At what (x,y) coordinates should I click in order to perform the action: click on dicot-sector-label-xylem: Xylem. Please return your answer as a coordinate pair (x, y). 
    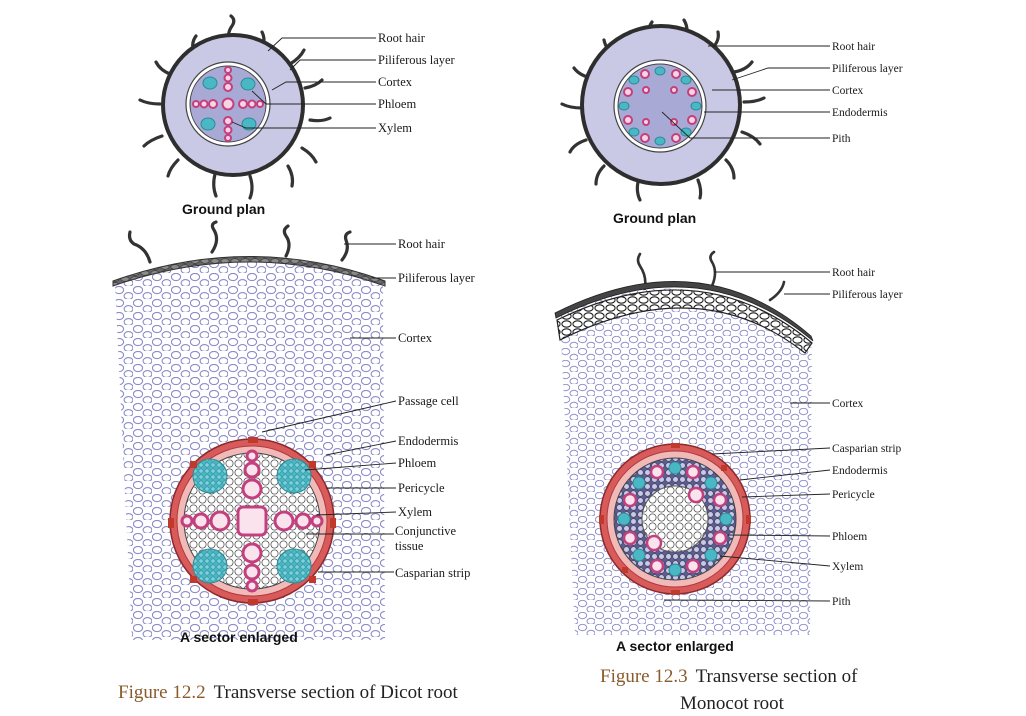
    Looking at the image, I should click on (415, 512).